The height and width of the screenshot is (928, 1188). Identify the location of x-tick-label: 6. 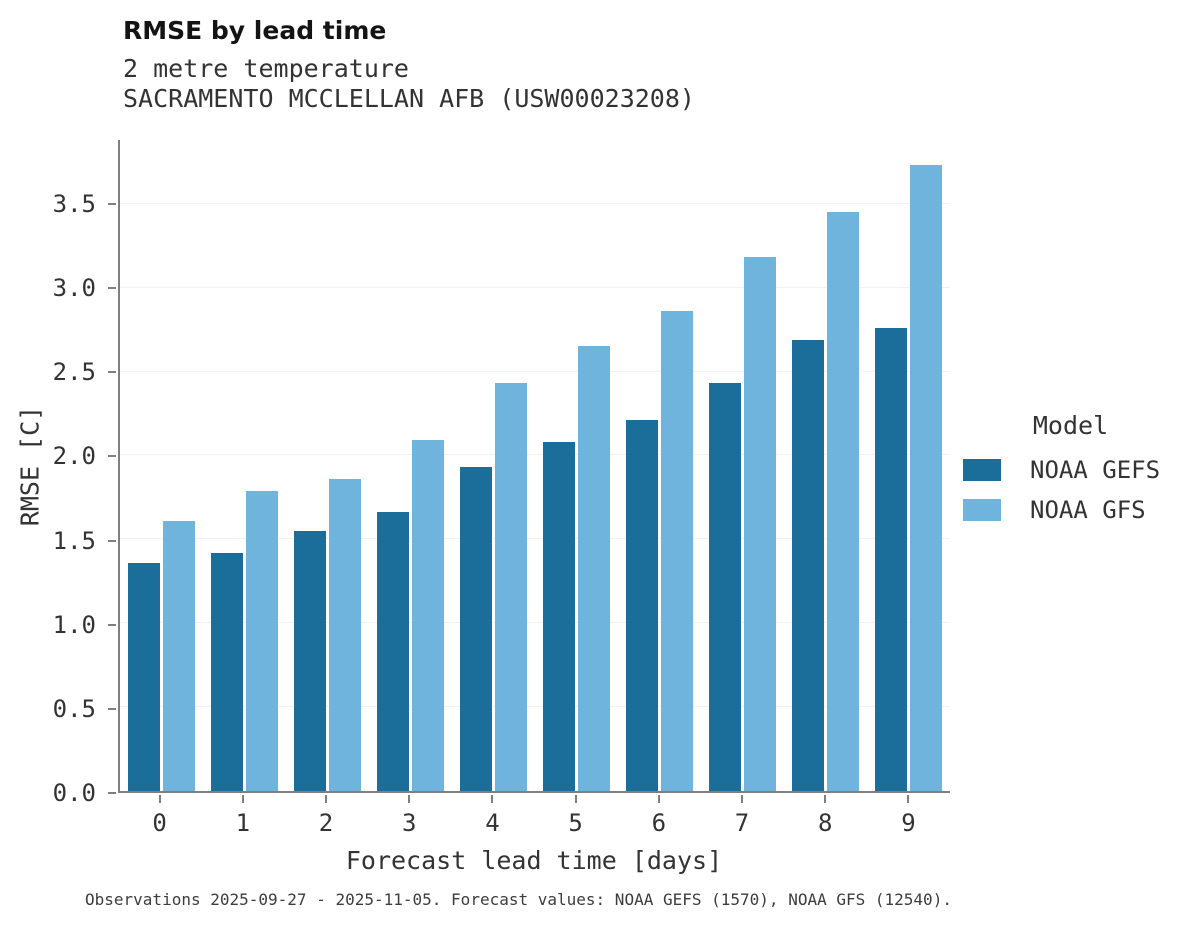
(658, 816).